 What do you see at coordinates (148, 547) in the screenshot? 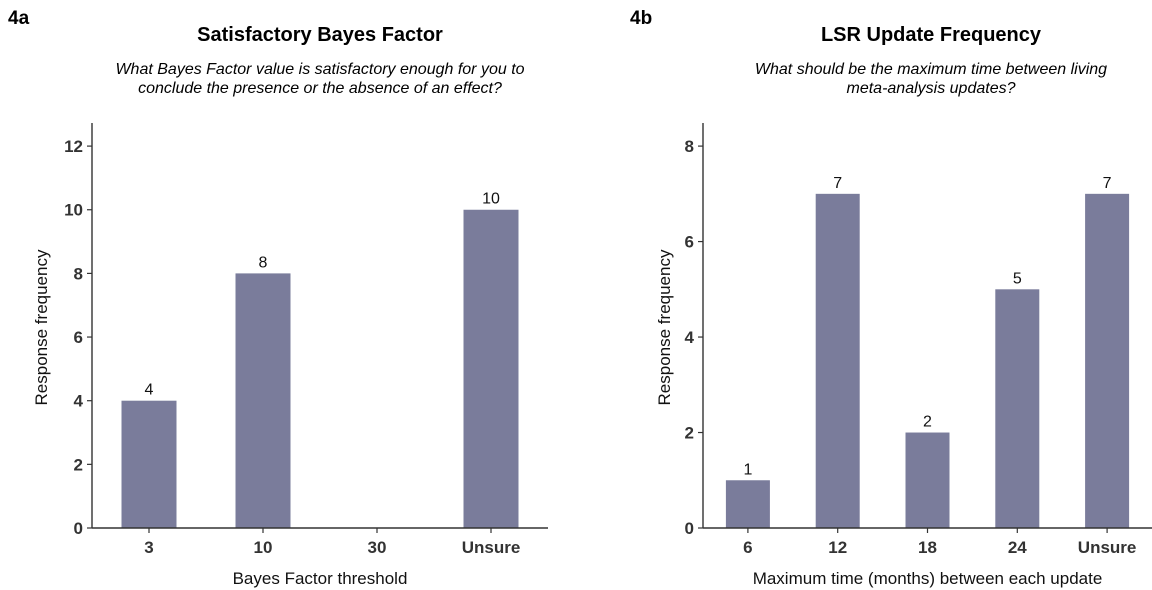
I see `x-tick-label: 3` at bounding box center [148, 547].